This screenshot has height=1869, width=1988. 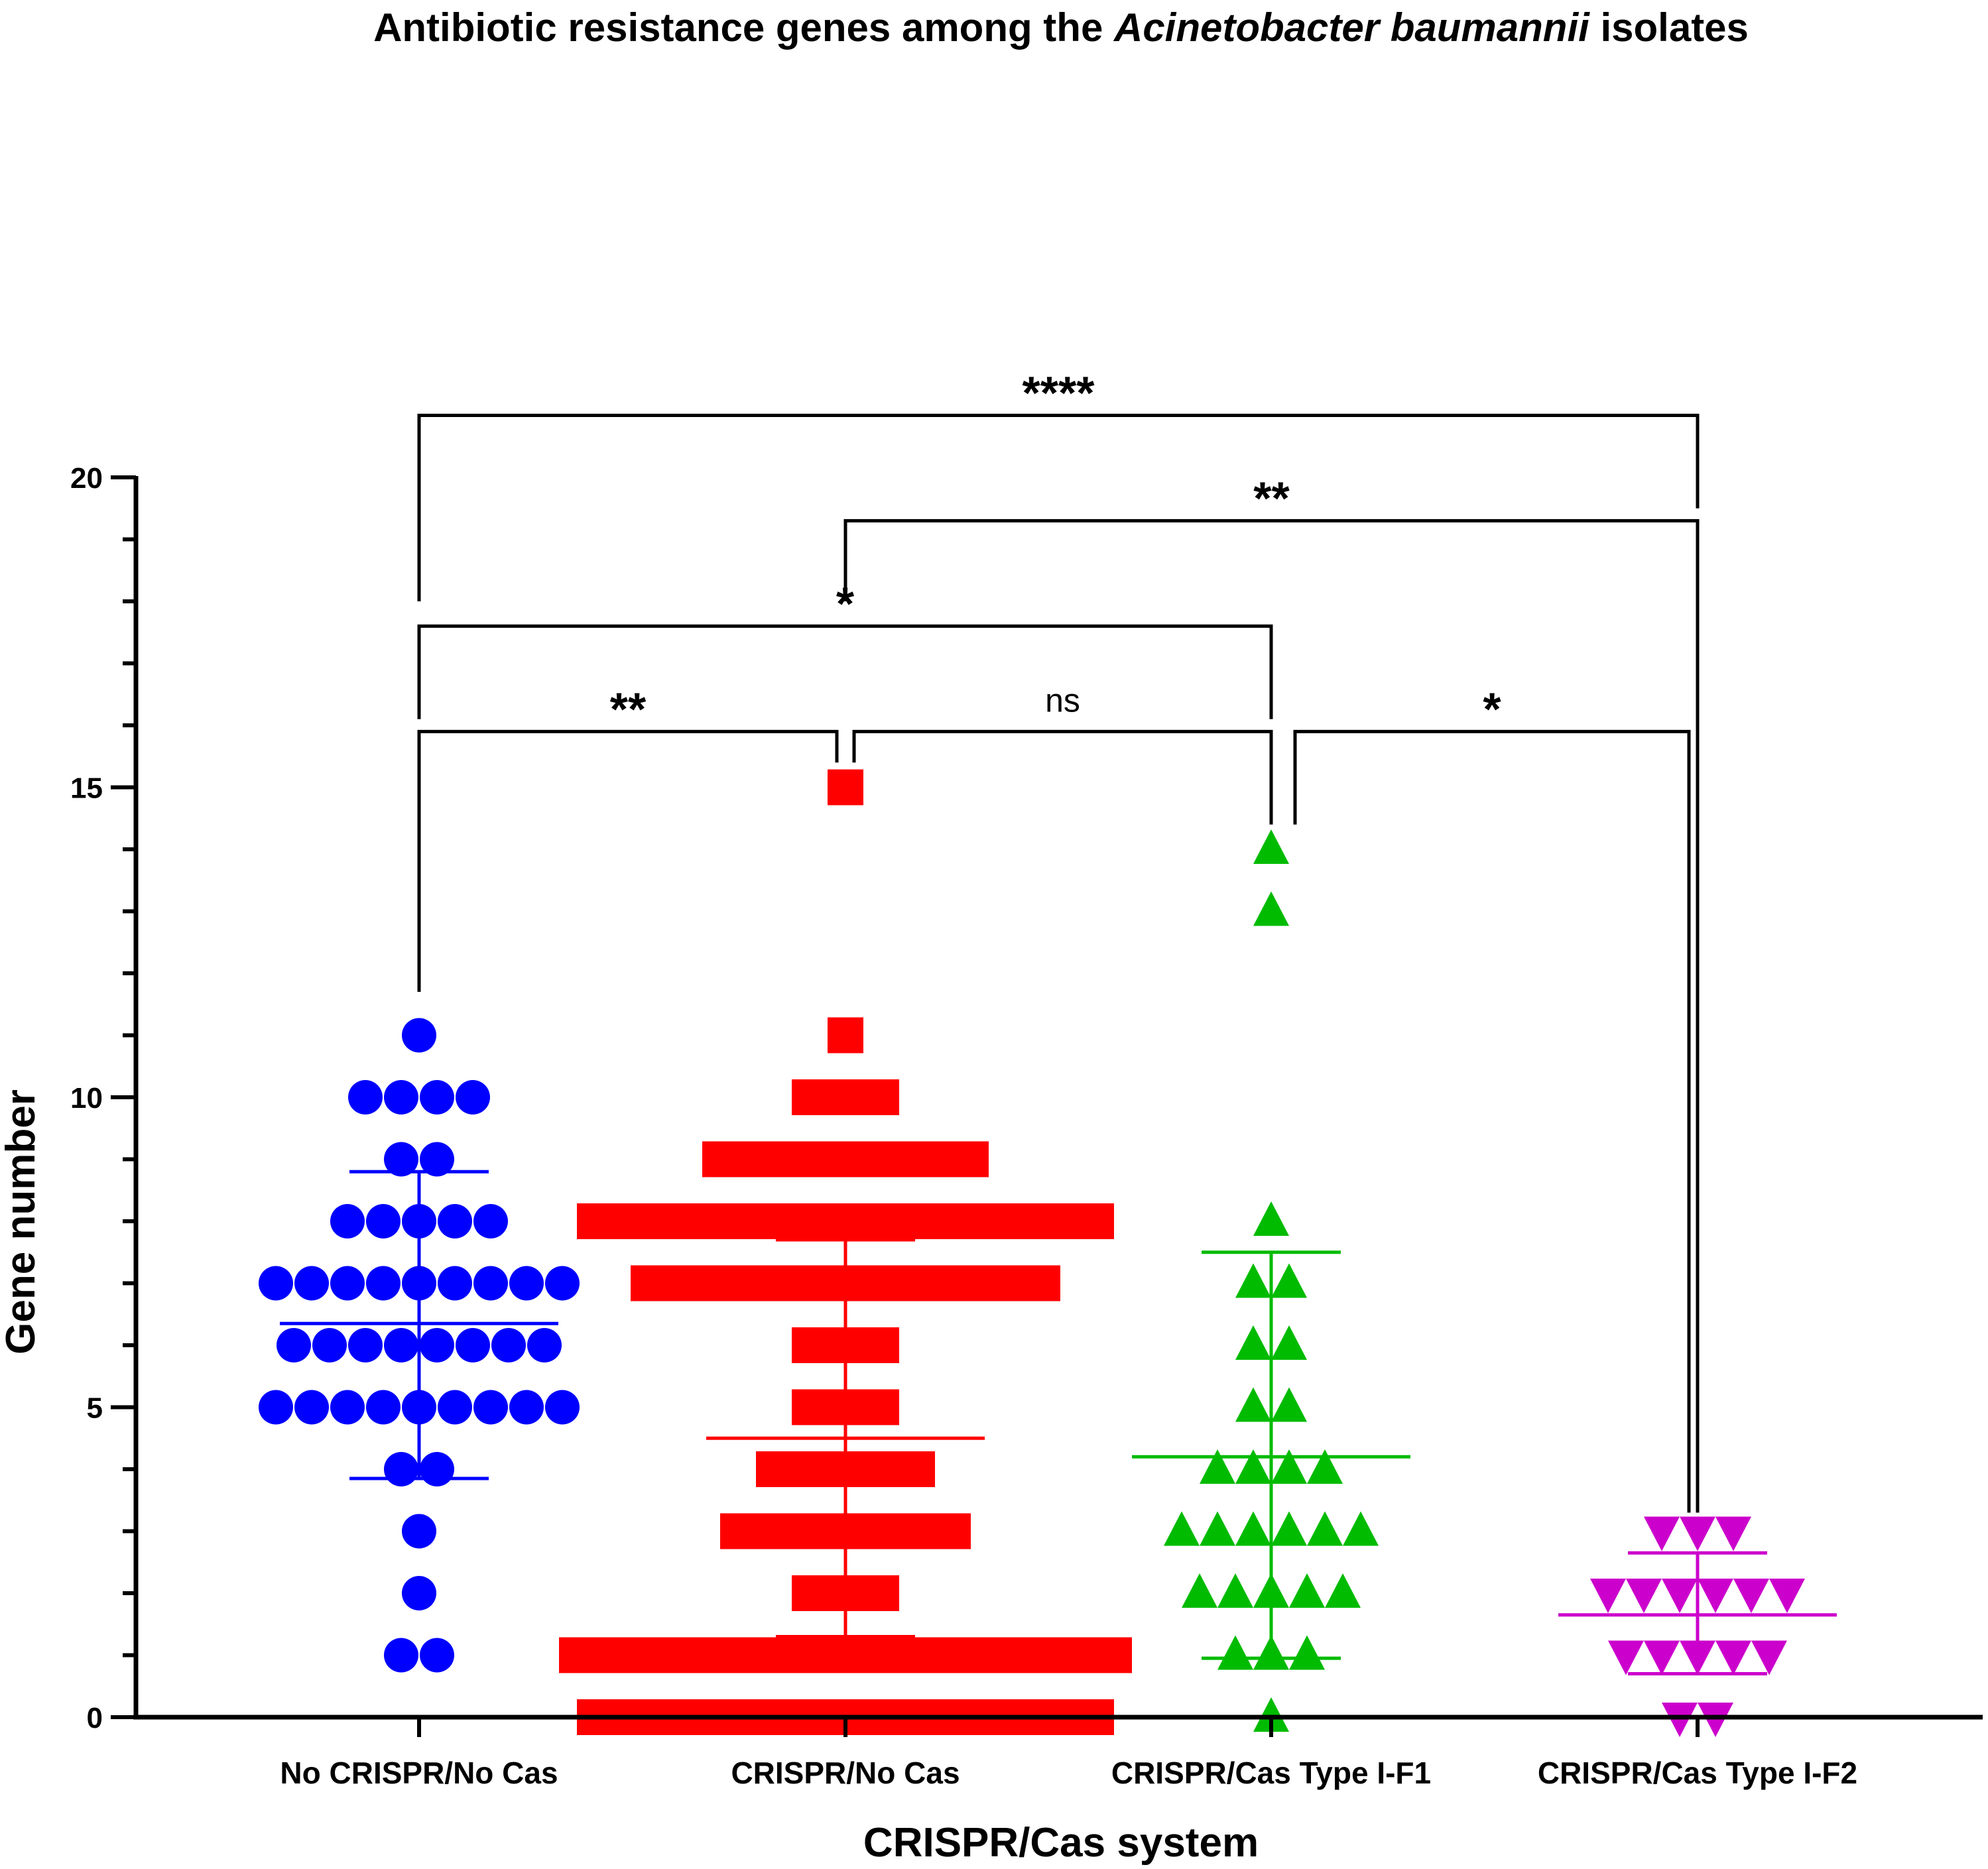 I want to click on y-tick-label: 5, so click(x=95, y=1409).